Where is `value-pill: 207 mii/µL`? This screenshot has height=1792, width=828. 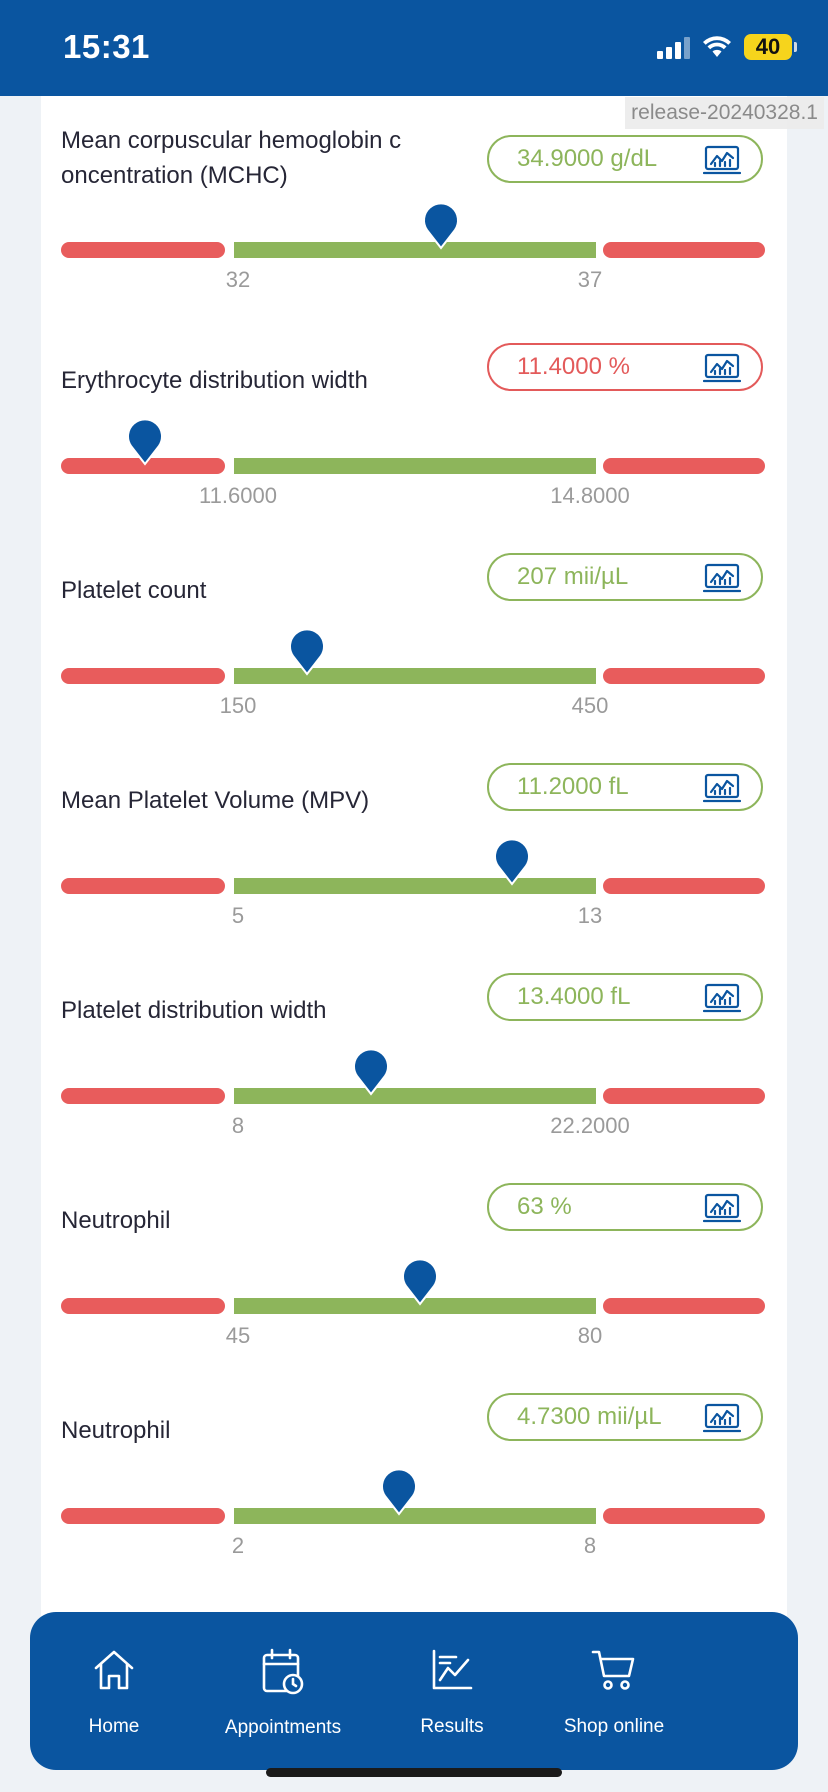 value-pill: 207 mii/µL is located at coordinates (625, 577).